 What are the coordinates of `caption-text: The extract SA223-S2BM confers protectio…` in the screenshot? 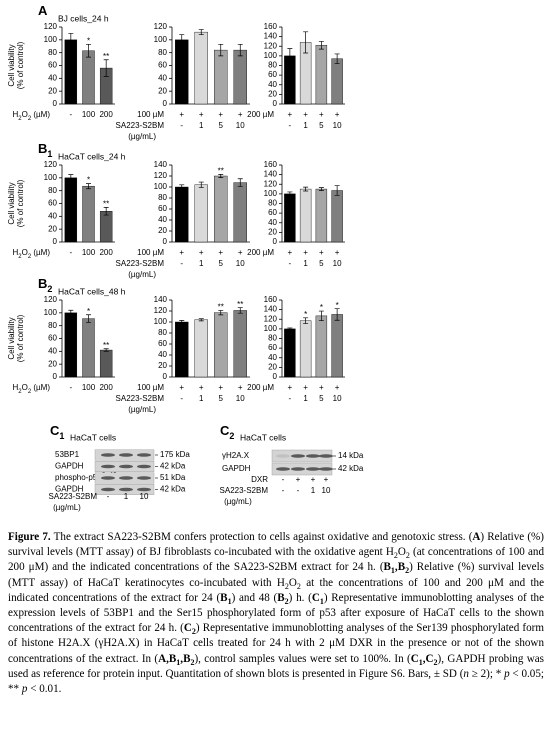 It's located at (261, 537).